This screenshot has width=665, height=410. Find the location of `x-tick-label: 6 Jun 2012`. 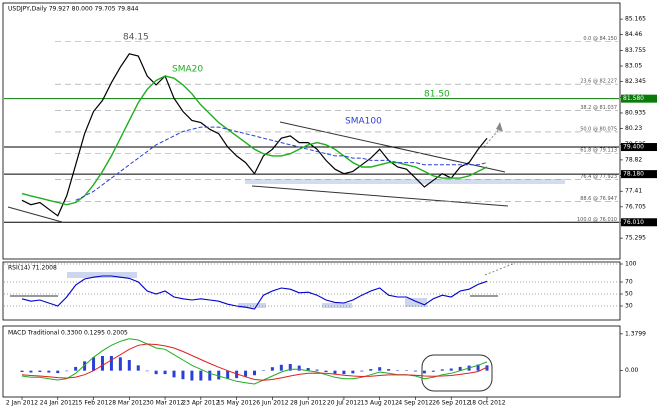

x-tick-label: 6 Jun 2012 is located at coordinates (272, 403).